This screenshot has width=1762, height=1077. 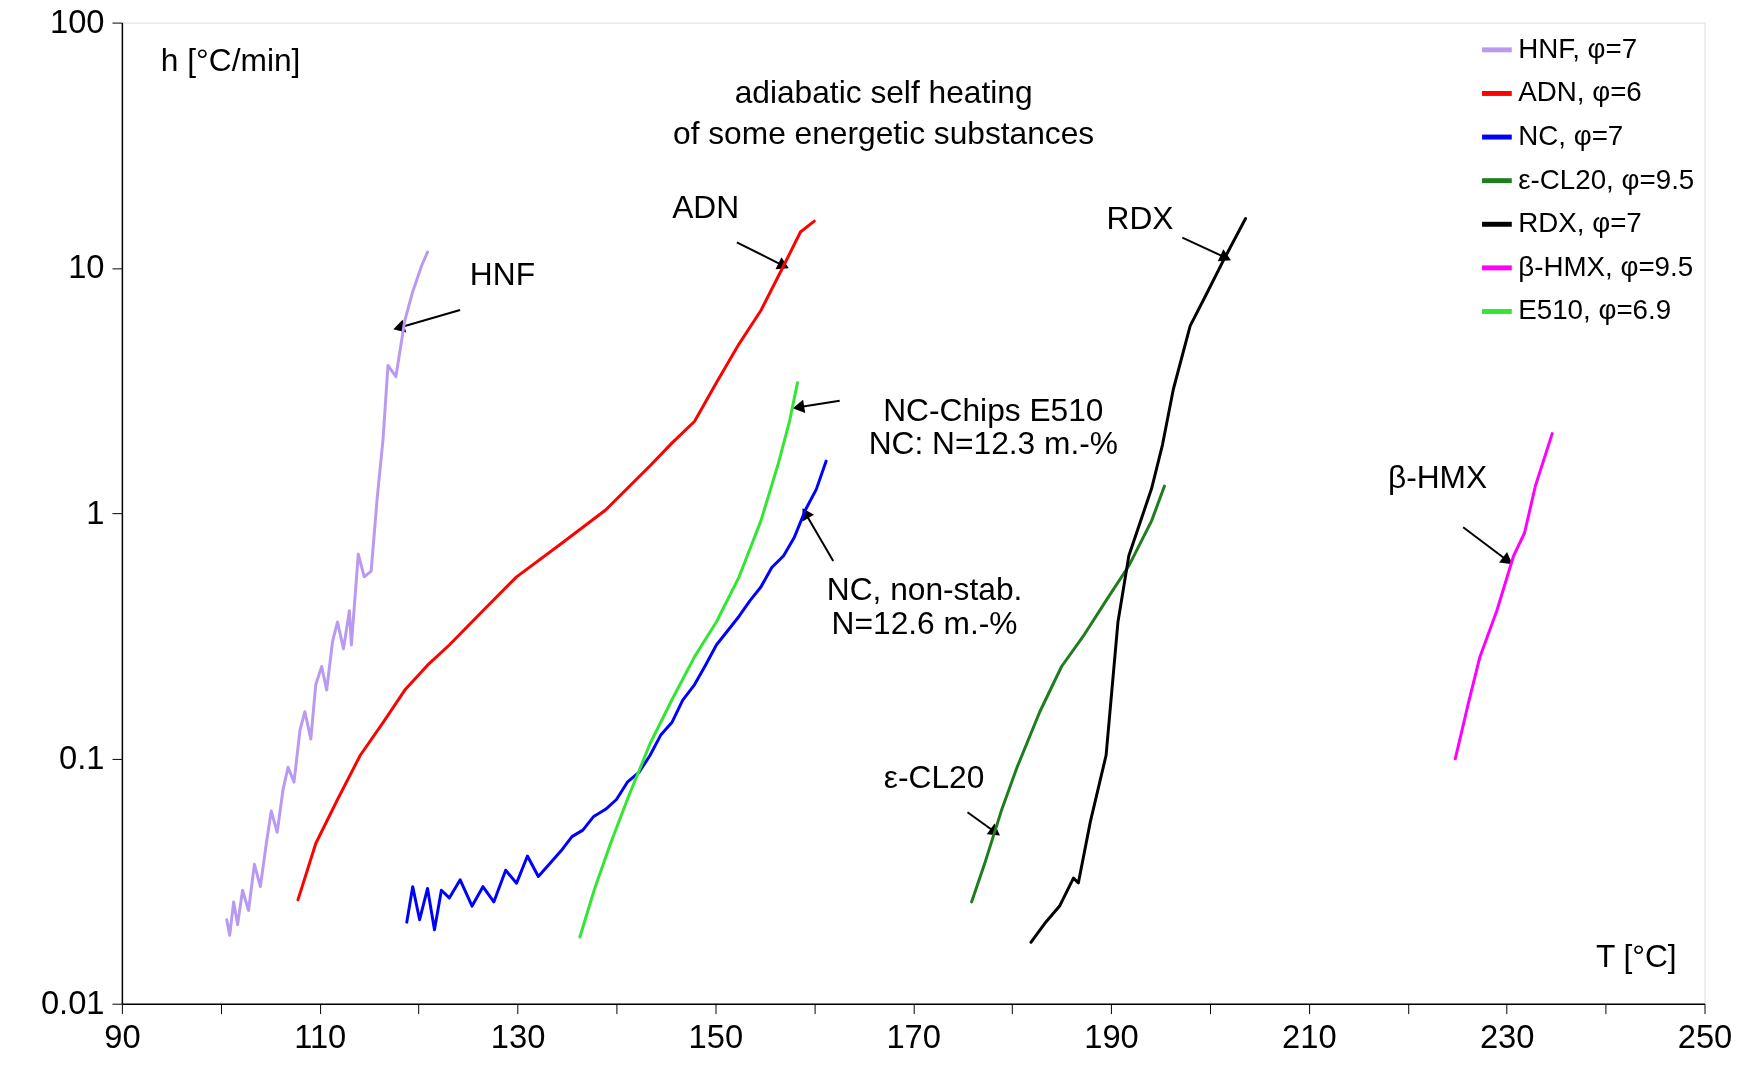 I want to click on legend-label: ADN, φ=6, so click(x=1580, y=92).